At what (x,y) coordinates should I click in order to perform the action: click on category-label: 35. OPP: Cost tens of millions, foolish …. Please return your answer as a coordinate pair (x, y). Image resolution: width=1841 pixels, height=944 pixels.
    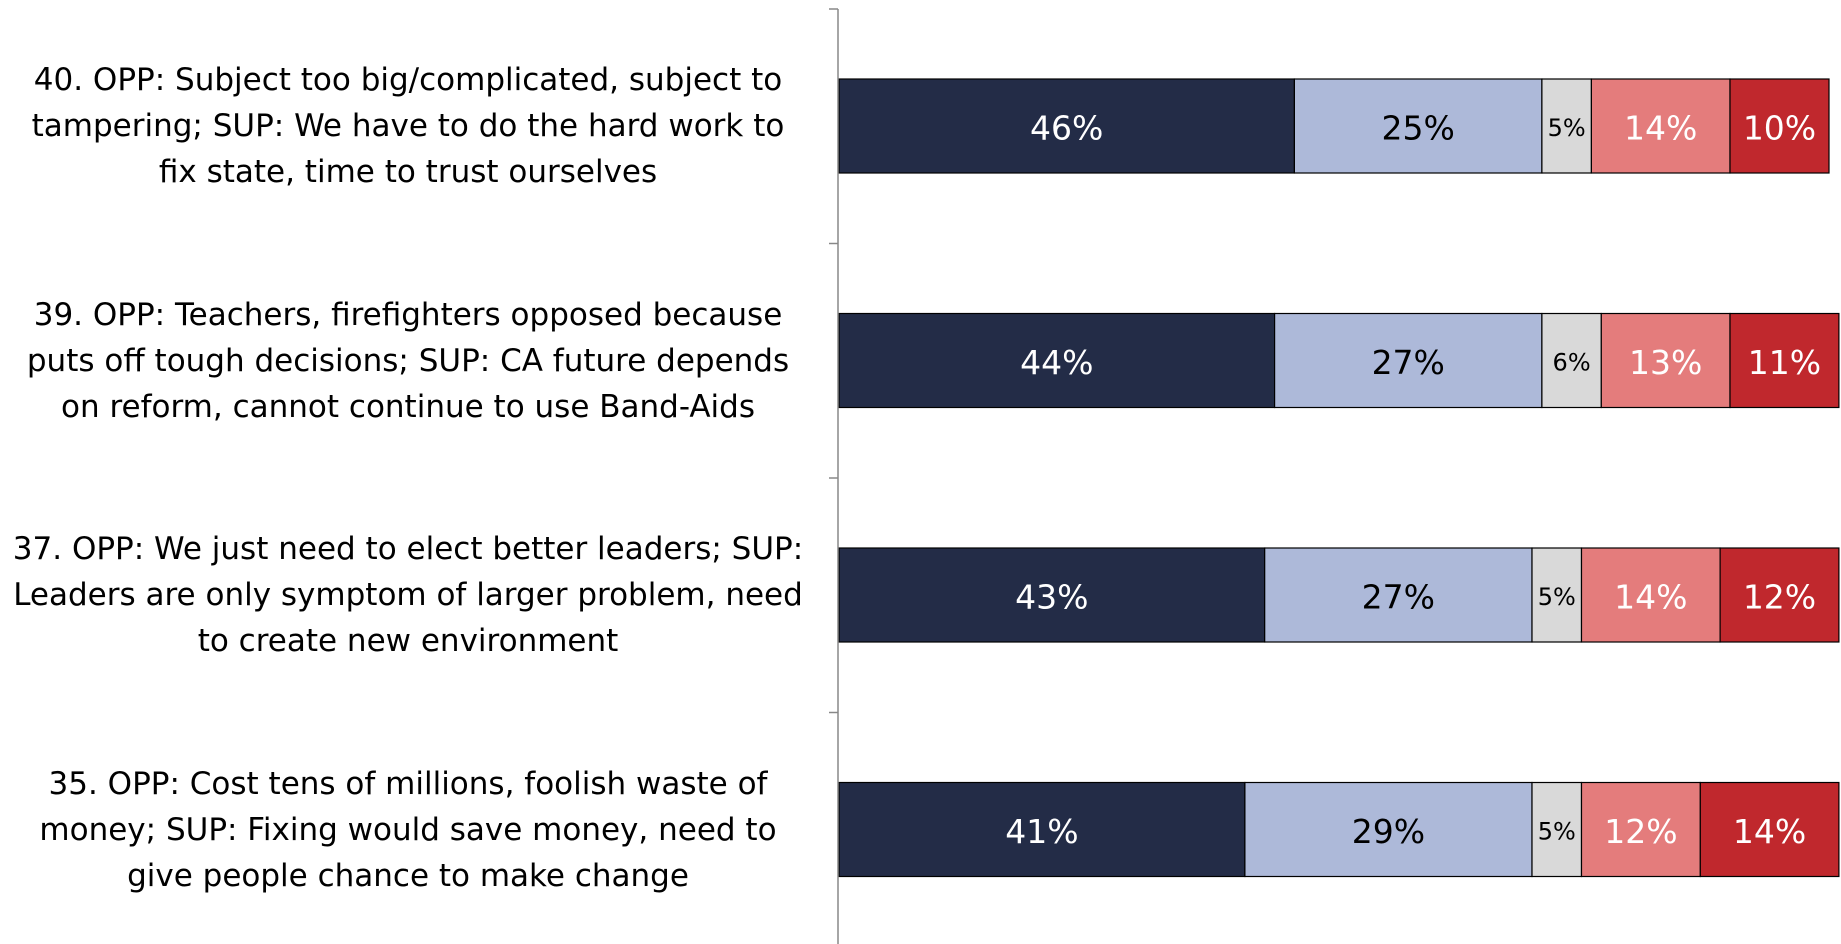
    Looking at the image, I should click on (408, 829).